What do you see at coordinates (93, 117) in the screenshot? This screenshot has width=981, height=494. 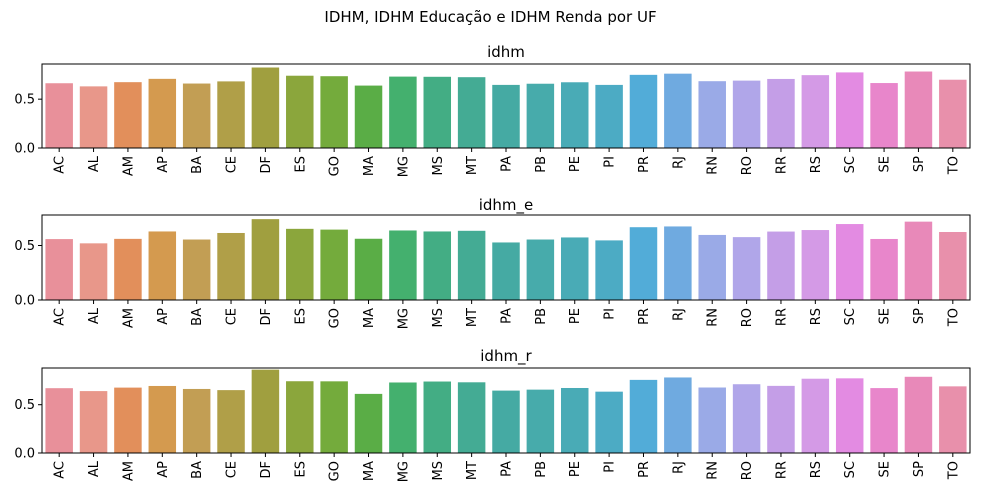 I see `bar-al` at bounding box center [93, 117].